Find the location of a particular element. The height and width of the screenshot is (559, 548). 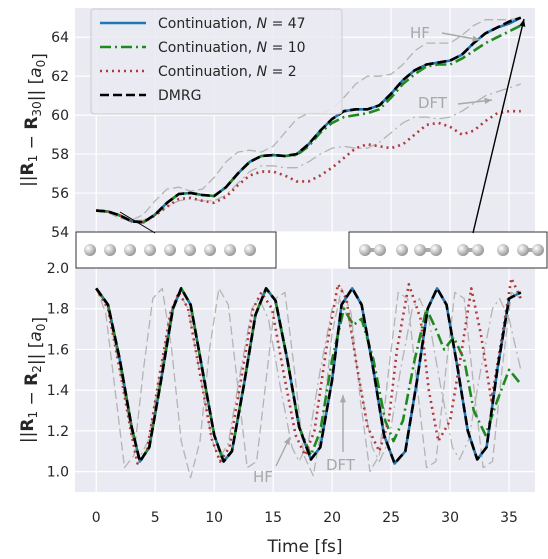

bottom-ytick-label: 1.2 is located at coordinates (58, 432).